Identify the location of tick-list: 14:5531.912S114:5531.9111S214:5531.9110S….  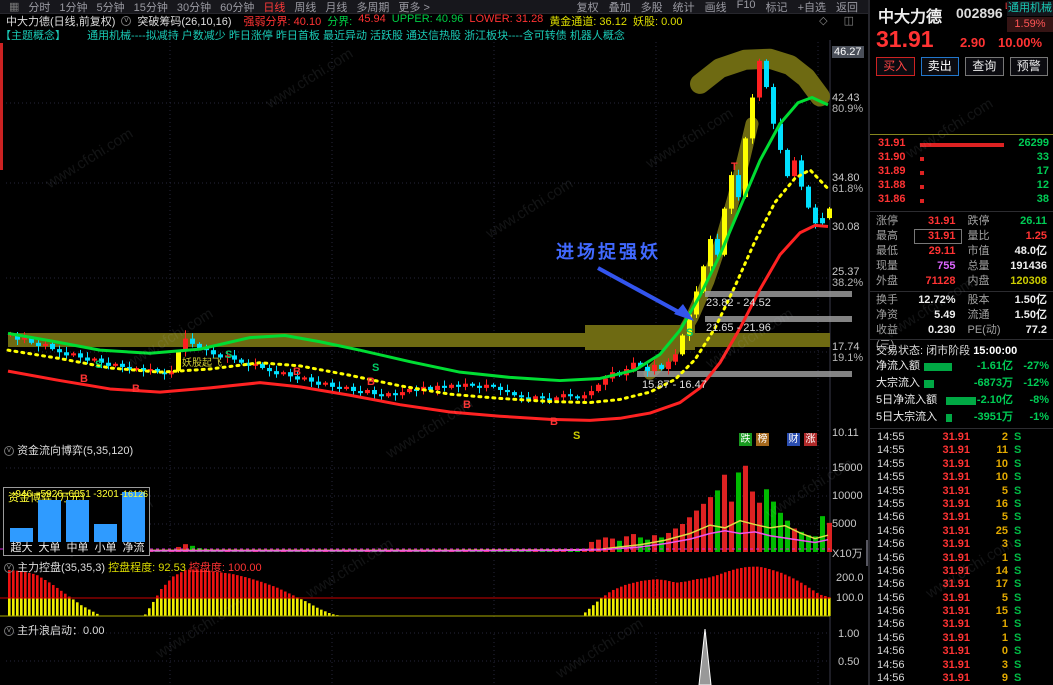
(961, 558).